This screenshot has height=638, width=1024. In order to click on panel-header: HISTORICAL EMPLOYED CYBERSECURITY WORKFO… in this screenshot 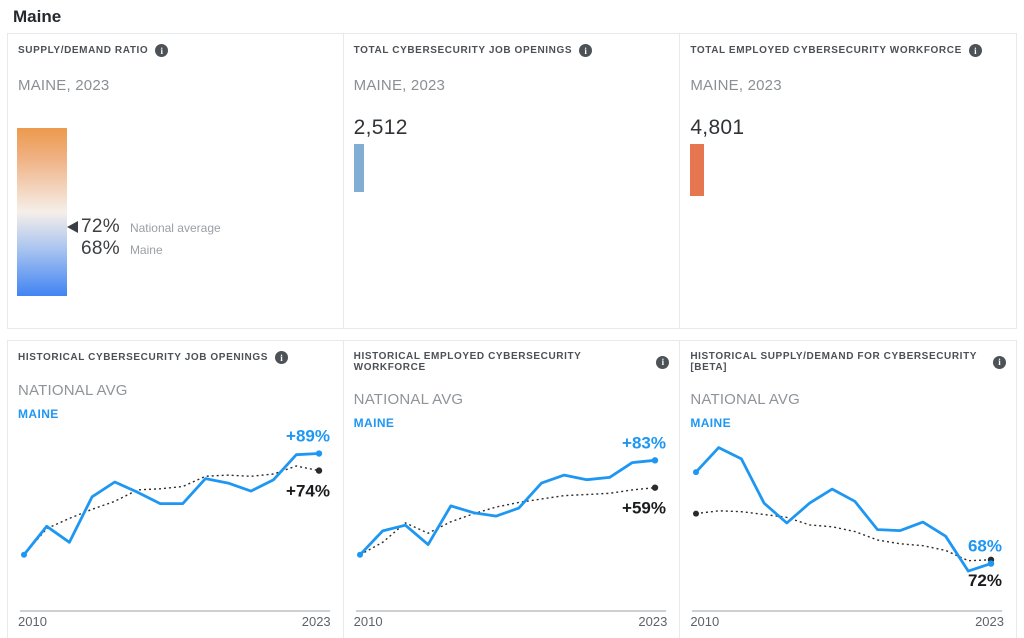, I will do `click(512, 362)`.